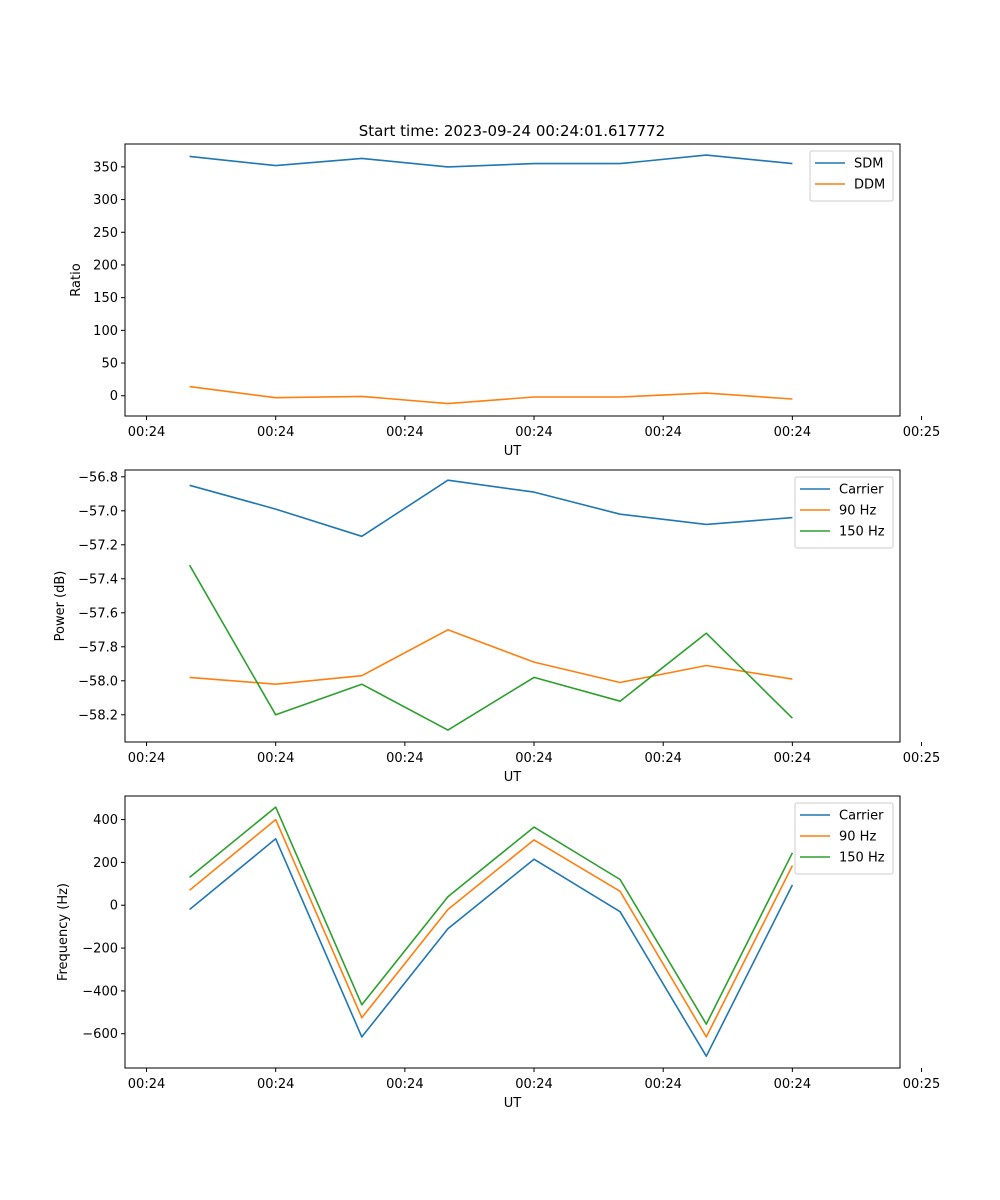 Image resolution: width=1000 pixels, height=1200 pixels. I want to click on frequency-x-axis-label: UT, so click(513, 1103).